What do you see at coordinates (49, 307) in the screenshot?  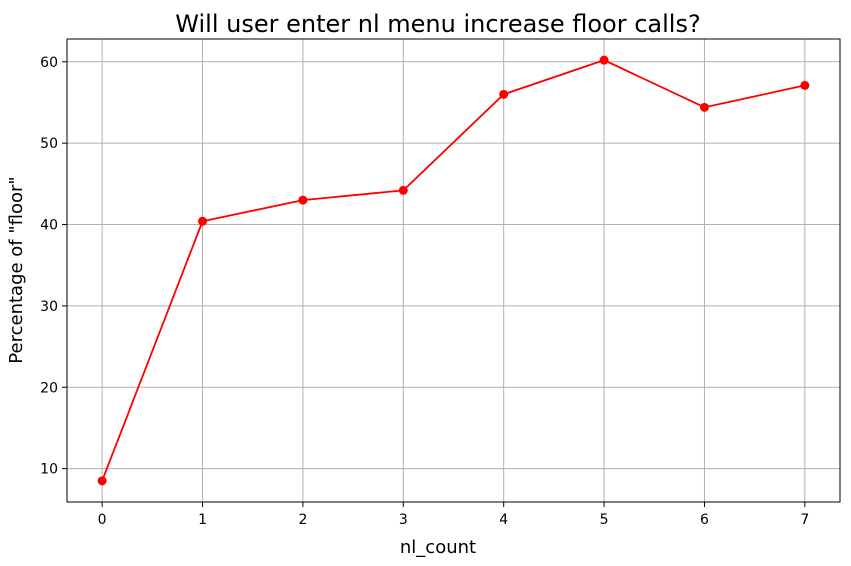 I see `y-tick-label: 30` at bounding box center [49, 307].